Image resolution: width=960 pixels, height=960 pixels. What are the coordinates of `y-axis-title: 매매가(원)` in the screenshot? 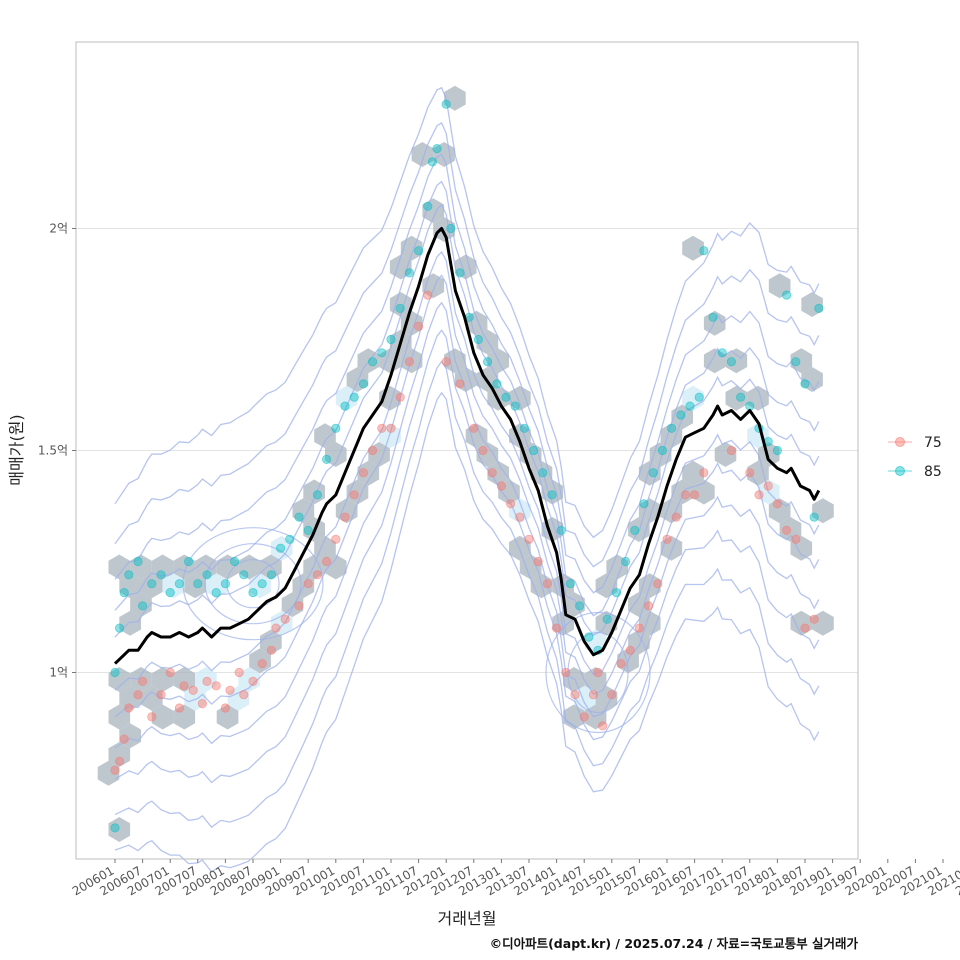 It's located at (16, 449).